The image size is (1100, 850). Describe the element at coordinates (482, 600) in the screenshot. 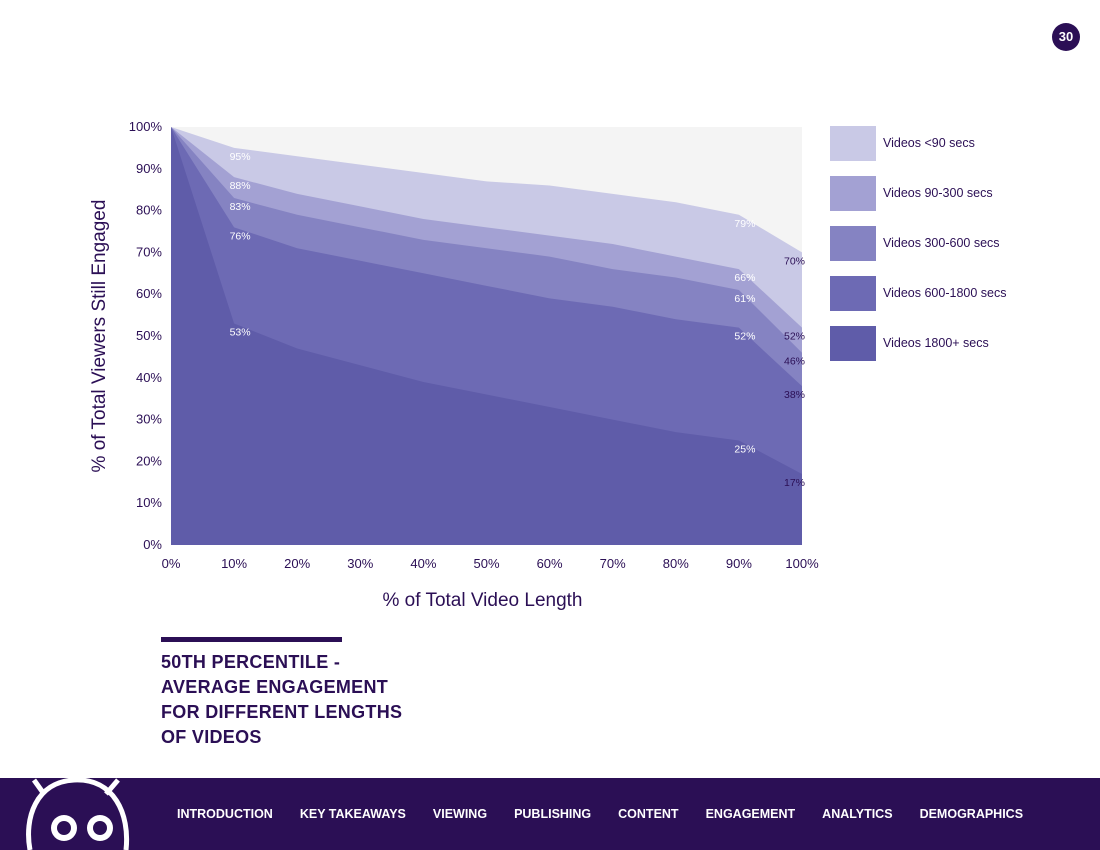

I see `x-axis-title: % of Total Video Length` at that location.